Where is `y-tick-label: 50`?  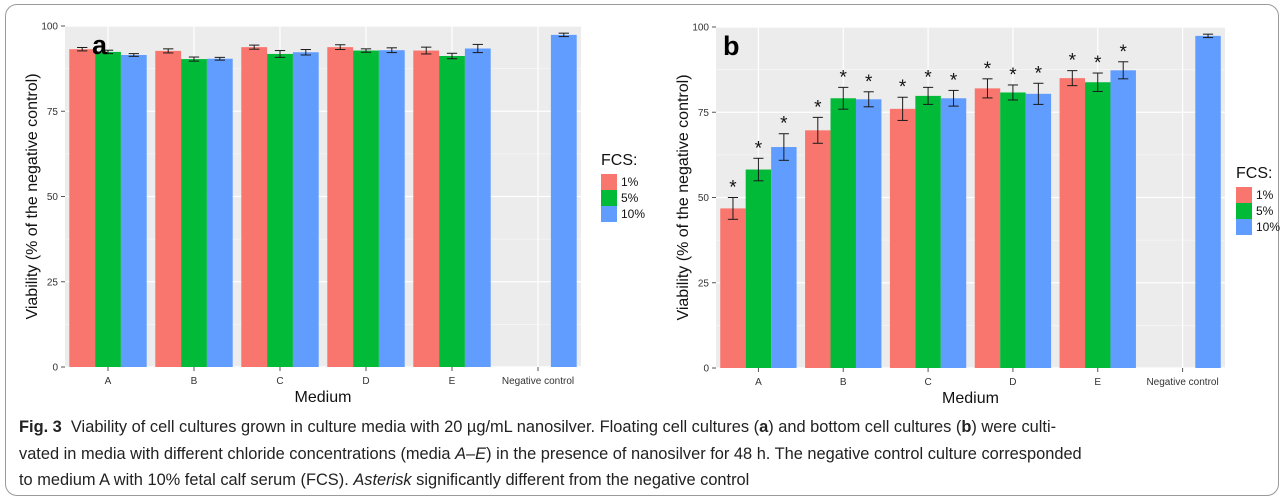 y-tick-label: 50 is located at coordinates (53, 197).